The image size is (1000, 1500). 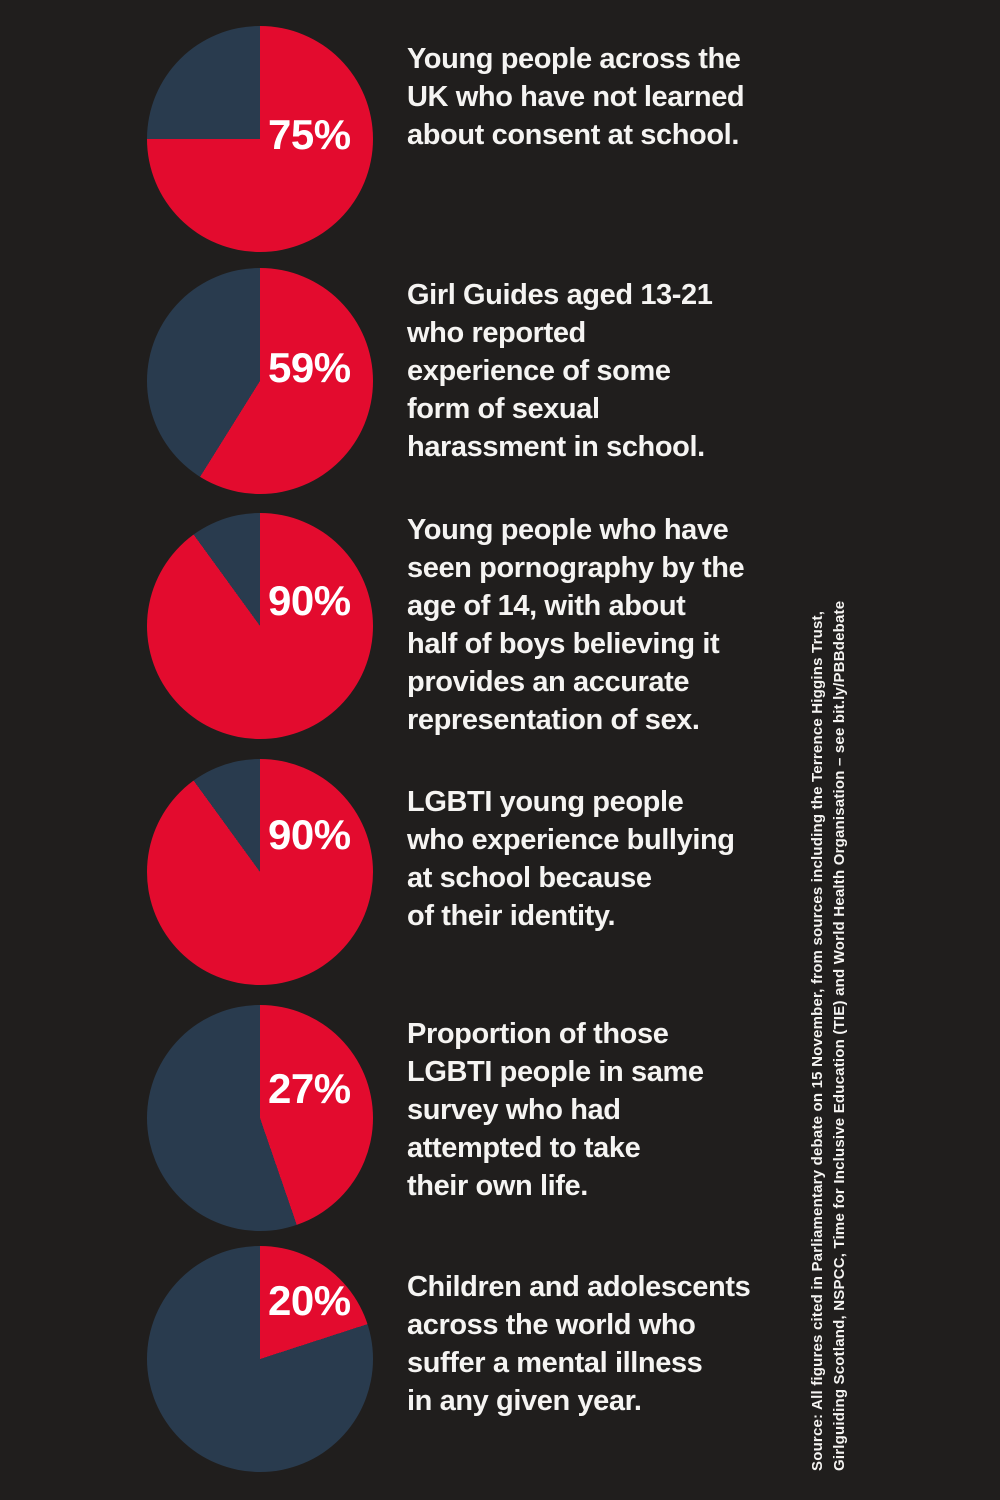 I want to click on pie-percent-label: 20%, so click(x=309, y=1300).